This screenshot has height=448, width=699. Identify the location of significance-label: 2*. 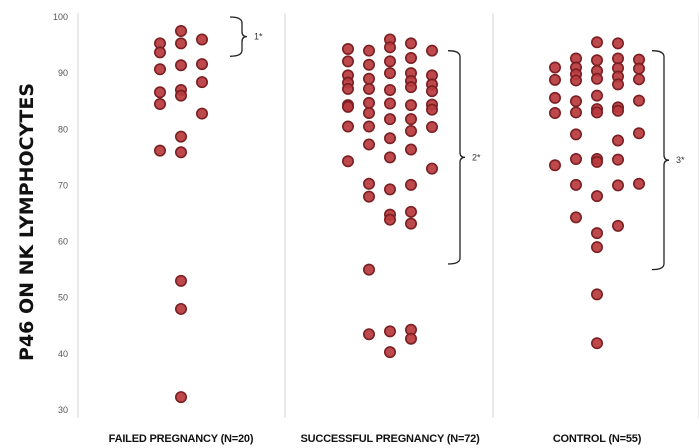
(476, 157).